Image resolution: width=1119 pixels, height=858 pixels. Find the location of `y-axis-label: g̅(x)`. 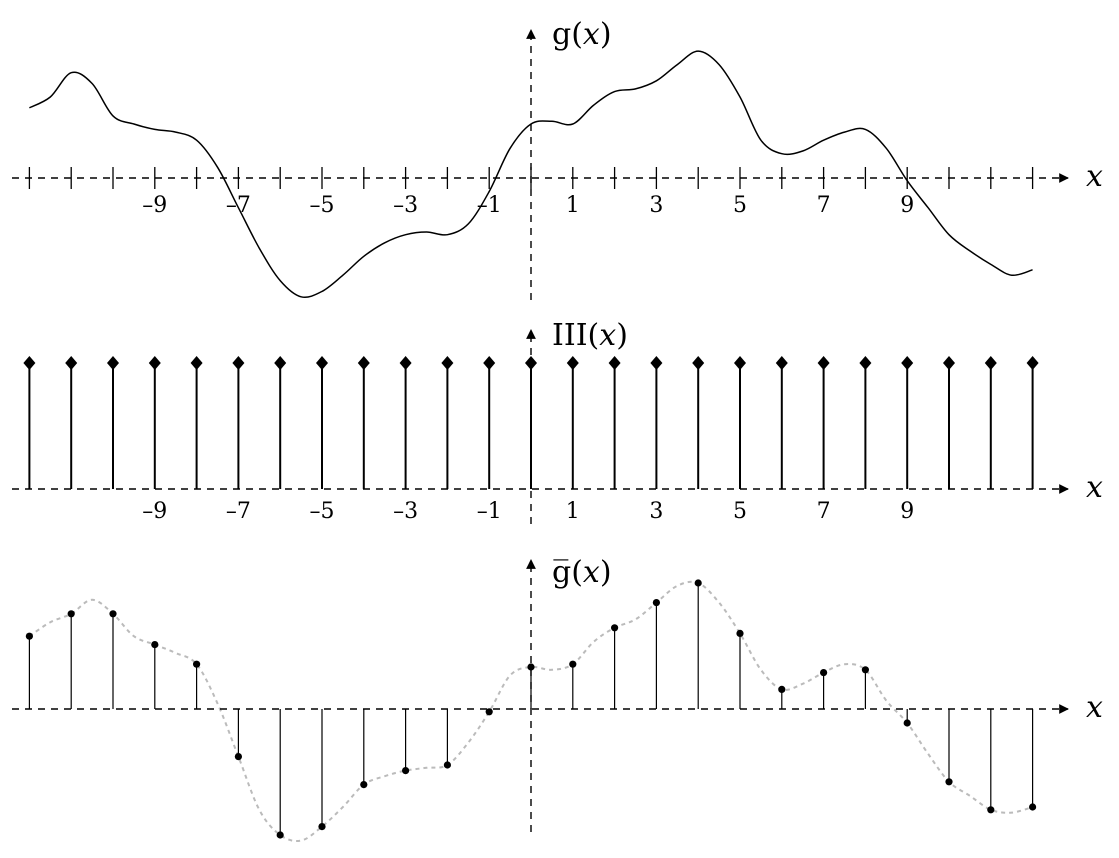

y-axis-label: g̅(x) is located at coordinates (582, 572).